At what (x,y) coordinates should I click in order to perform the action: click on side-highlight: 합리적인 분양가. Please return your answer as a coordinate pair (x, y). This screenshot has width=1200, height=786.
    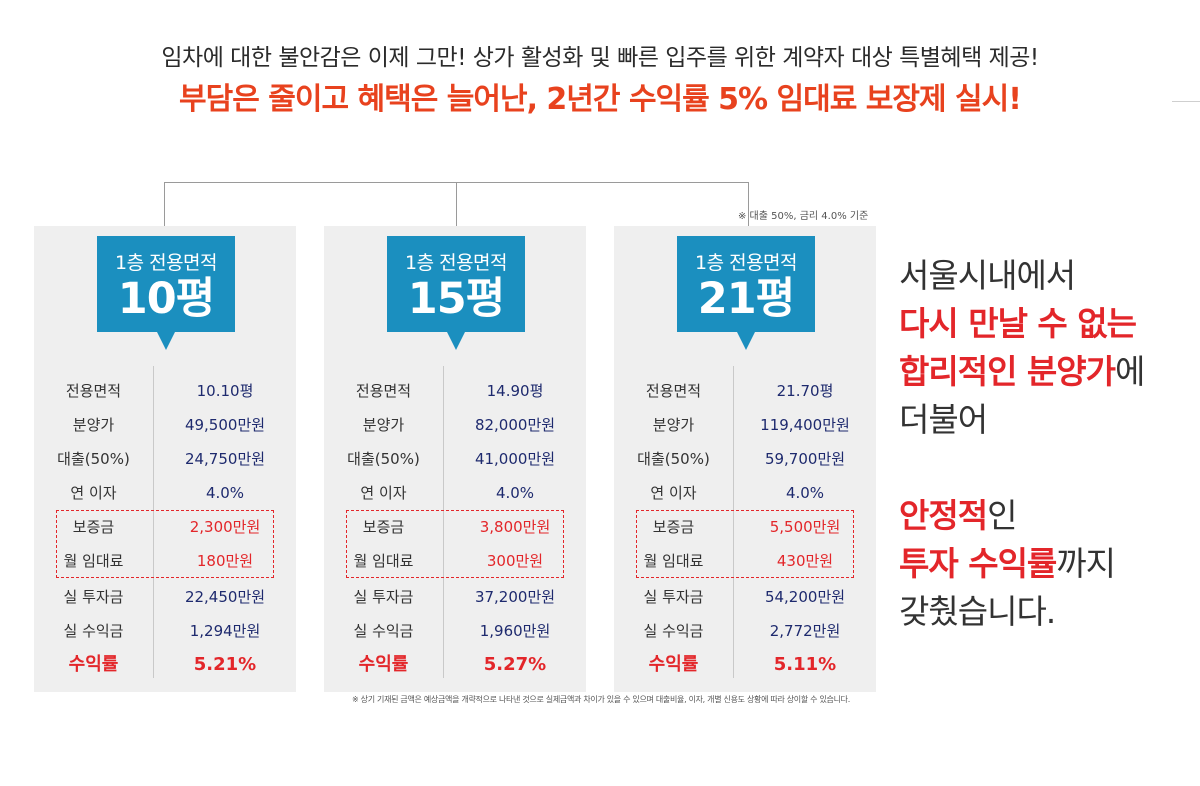
    Looking at the image, I should click on (1007, 371).